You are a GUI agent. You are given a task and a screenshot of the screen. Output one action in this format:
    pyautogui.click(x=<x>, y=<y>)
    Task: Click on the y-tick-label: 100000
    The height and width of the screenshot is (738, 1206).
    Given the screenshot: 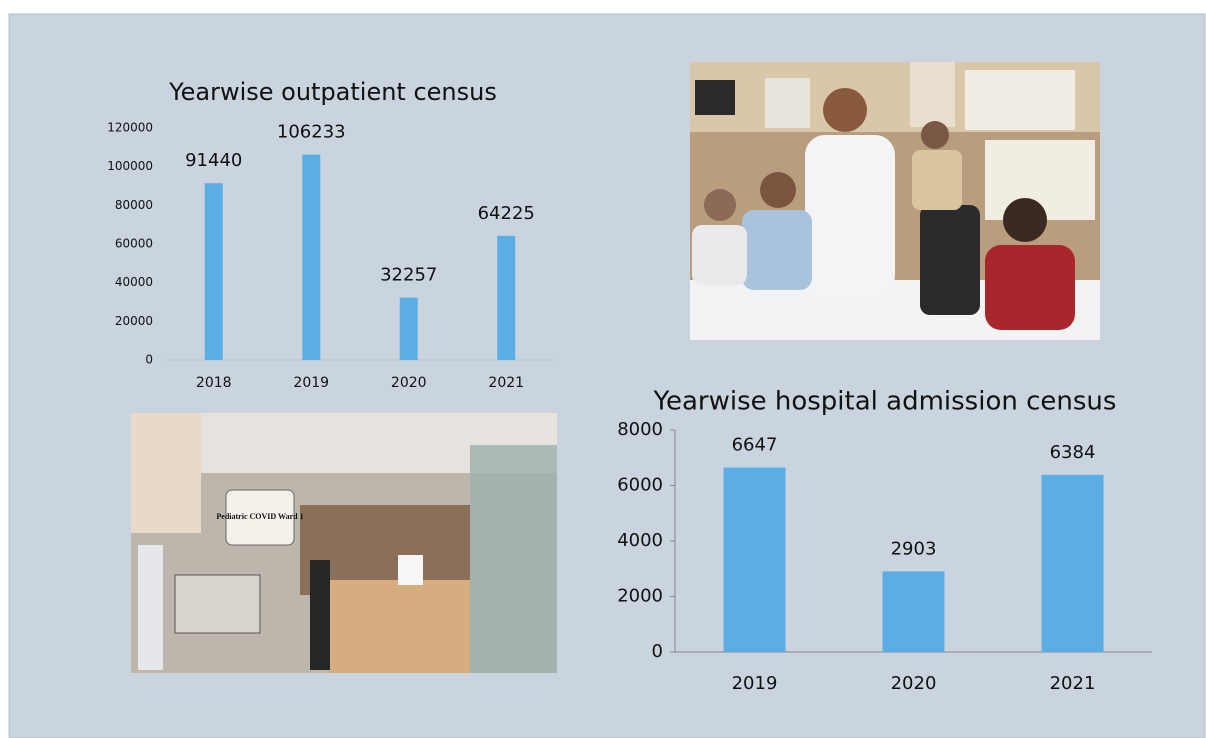 What is the action you would take?
    pyautogui.click(x=130, y=166)
    